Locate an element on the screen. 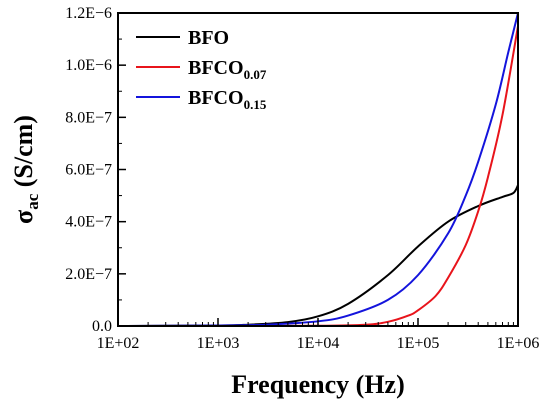 This screenshot has width=550, height=408. legend-label-main: BFO is located at coordinates (208, 38).